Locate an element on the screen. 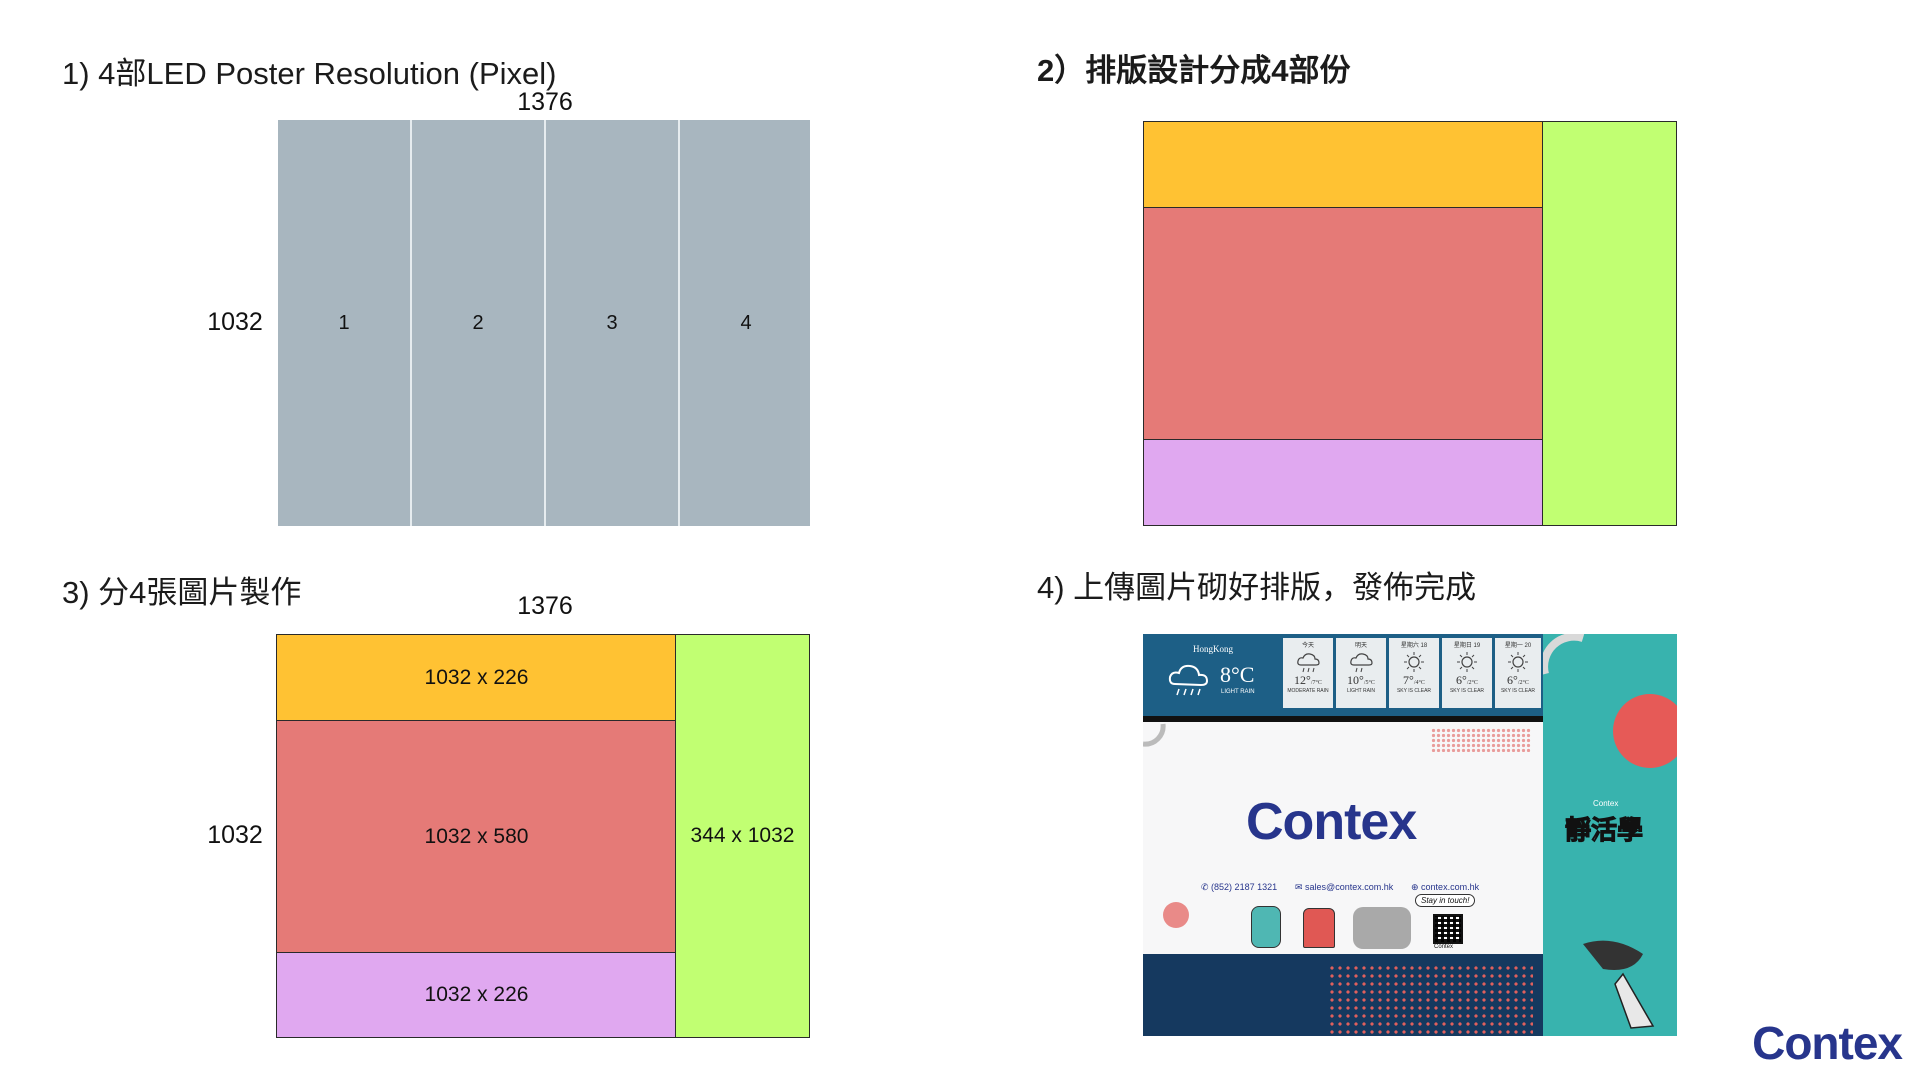  side-brand: Contex is located at coordinates (1606, 803).